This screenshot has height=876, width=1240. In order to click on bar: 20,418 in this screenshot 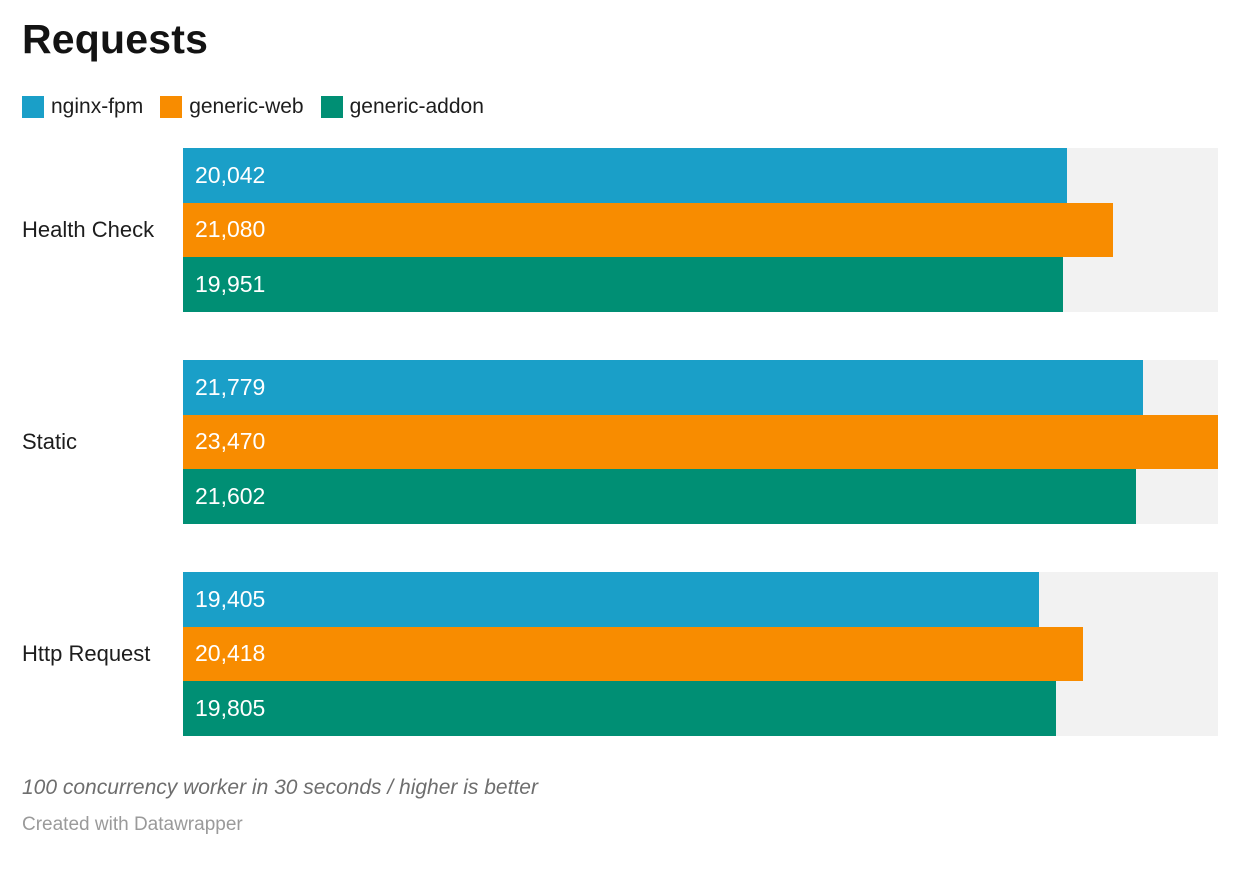, I will do `click(633, 654)`.